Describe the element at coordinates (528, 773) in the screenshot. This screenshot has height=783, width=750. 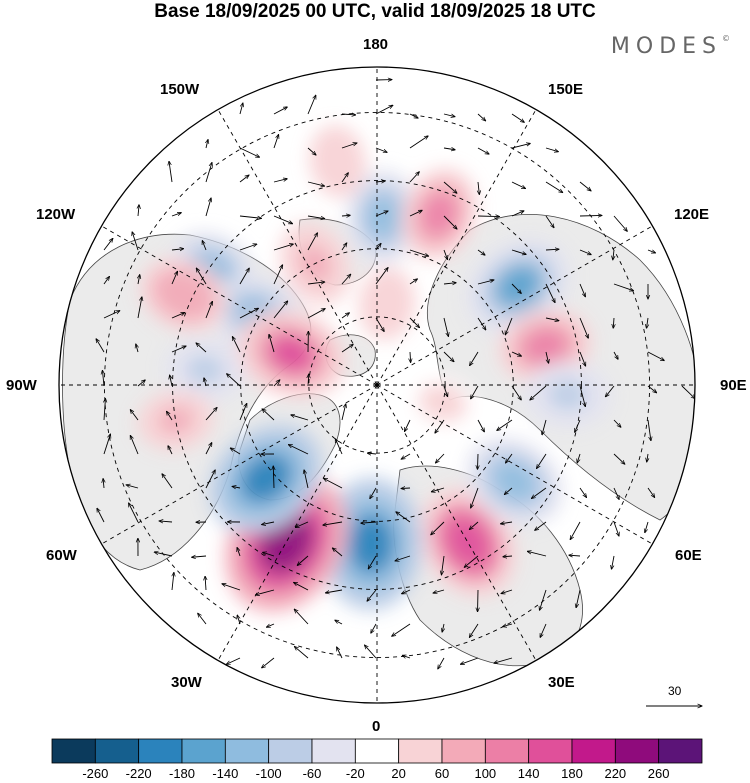
I see `colorbar-tick-label: 140` at that location.